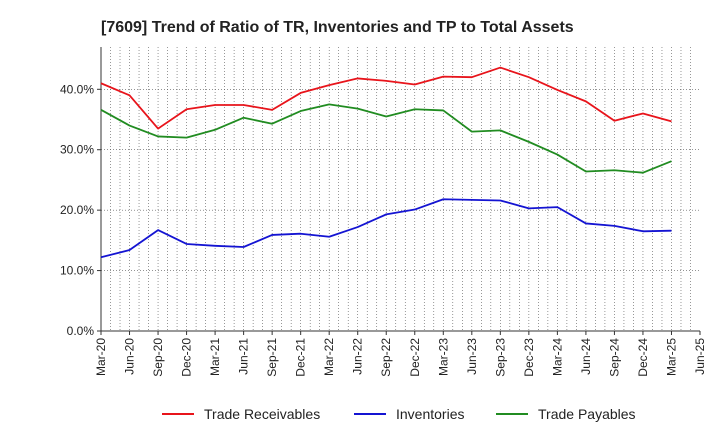 The height and width of the screenshot is (440, 720). What do you see at coordinates (587, 414) in the screenshot?
I see `legend-label: Trade Payables` at bounding box center [587, 414].